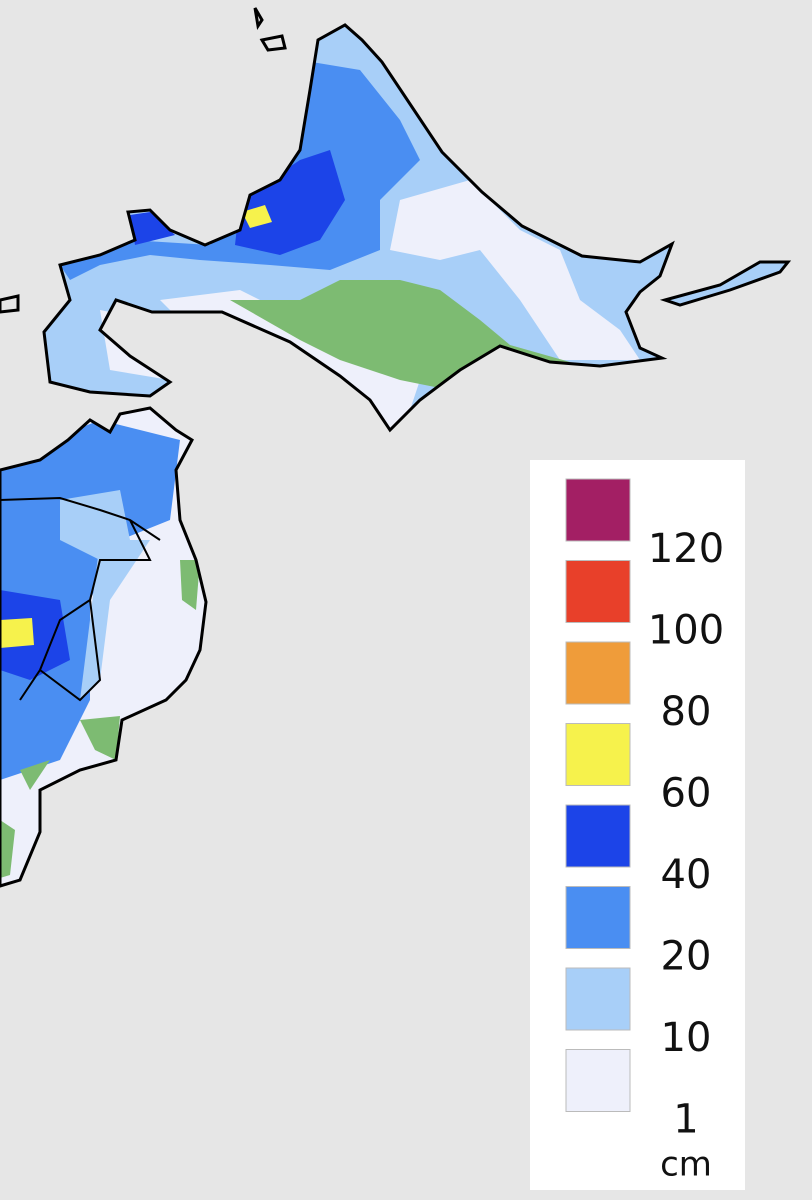 Image resolution: width=812 pixels, height=1200 pixels. Describe the element at coordinates (686, 957) in the screenshot. I see `legend-label: 20` at that location.